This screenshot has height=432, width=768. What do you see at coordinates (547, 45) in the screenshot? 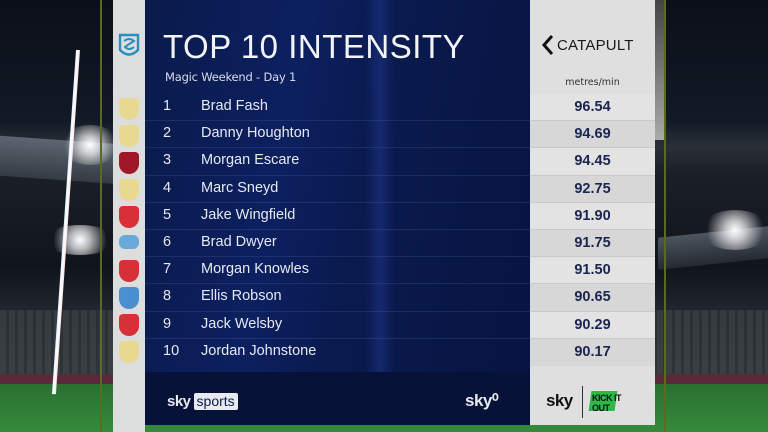
I see `catapult-mark-icon` at bounding box center [547, 45].